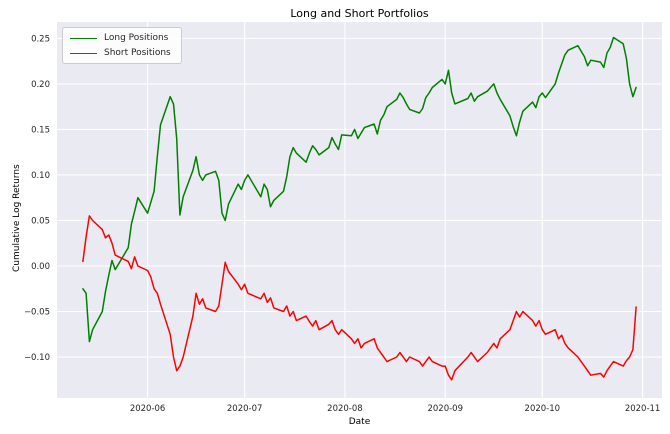  I want to click on long-line-swatch, so click(83, 38).